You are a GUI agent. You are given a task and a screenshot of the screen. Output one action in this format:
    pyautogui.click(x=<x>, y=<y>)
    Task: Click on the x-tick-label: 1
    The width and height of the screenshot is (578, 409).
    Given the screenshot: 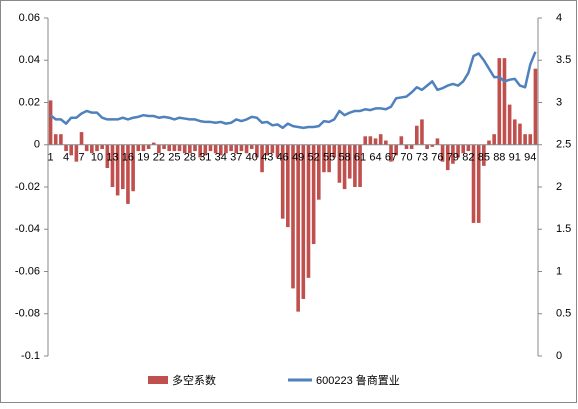 What is the action you would take?
    pyautogui.click(x=51, y=158)
    